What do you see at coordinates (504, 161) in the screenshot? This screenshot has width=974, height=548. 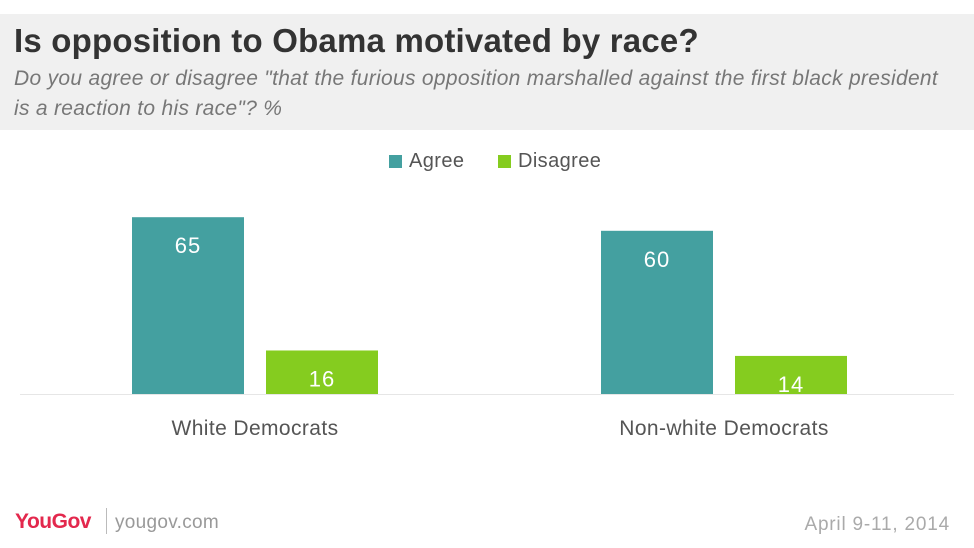 I see `legend-swatch-disagree` at bounding box center [504, 161].